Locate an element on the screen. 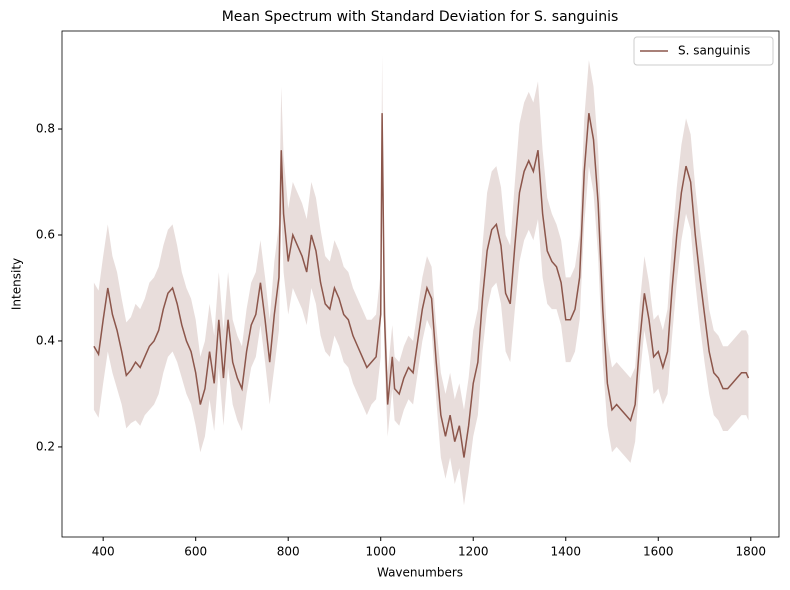 This screenshot has height=590, width=790. legend-label: S. sanguinis is located at coordinates (714, 51).